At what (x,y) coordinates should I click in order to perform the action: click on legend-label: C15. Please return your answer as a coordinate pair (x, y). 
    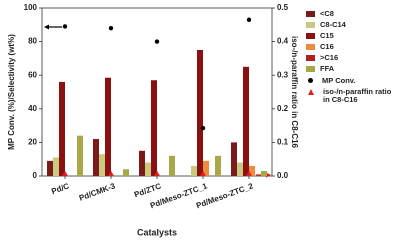
    Looking at the image, I should click on (327, 36).